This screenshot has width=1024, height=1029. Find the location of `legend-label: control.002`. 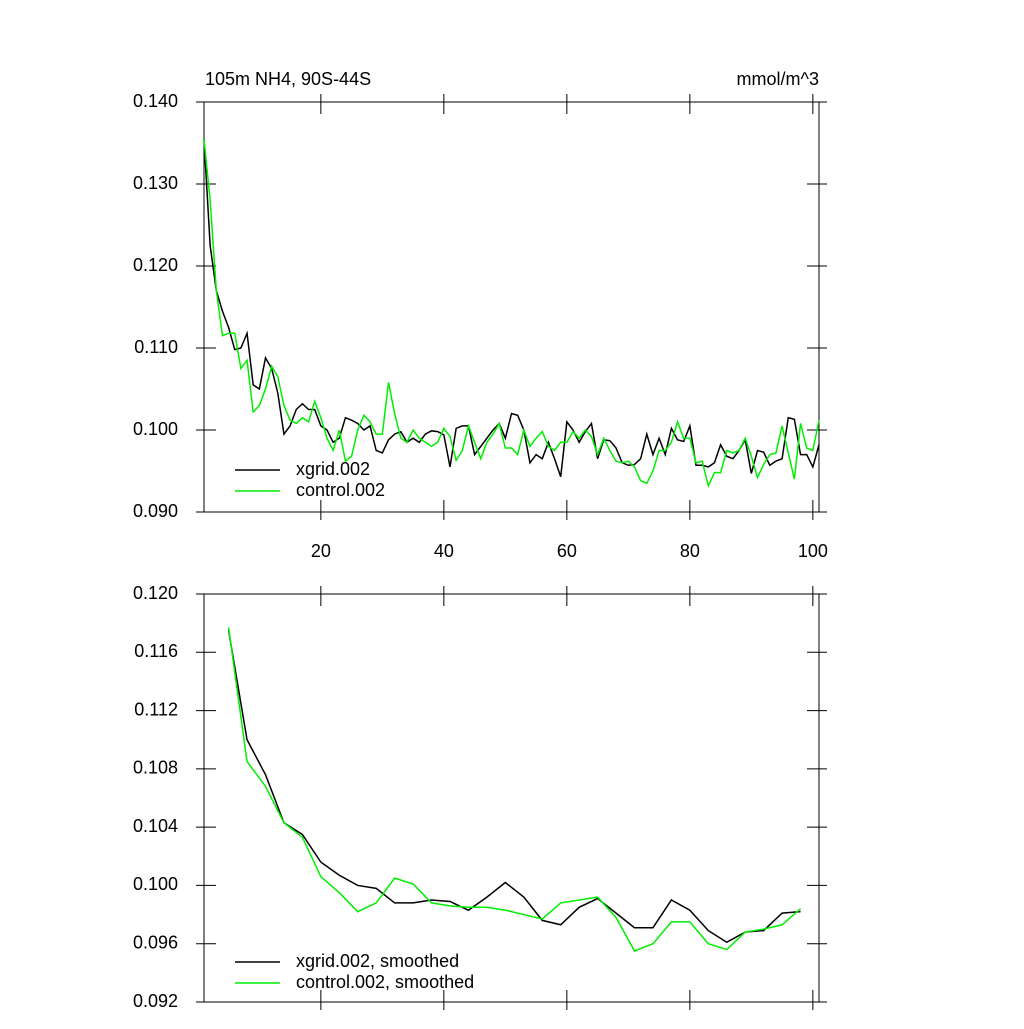

legend-label: control.002 is located at coordinates (340, 490).